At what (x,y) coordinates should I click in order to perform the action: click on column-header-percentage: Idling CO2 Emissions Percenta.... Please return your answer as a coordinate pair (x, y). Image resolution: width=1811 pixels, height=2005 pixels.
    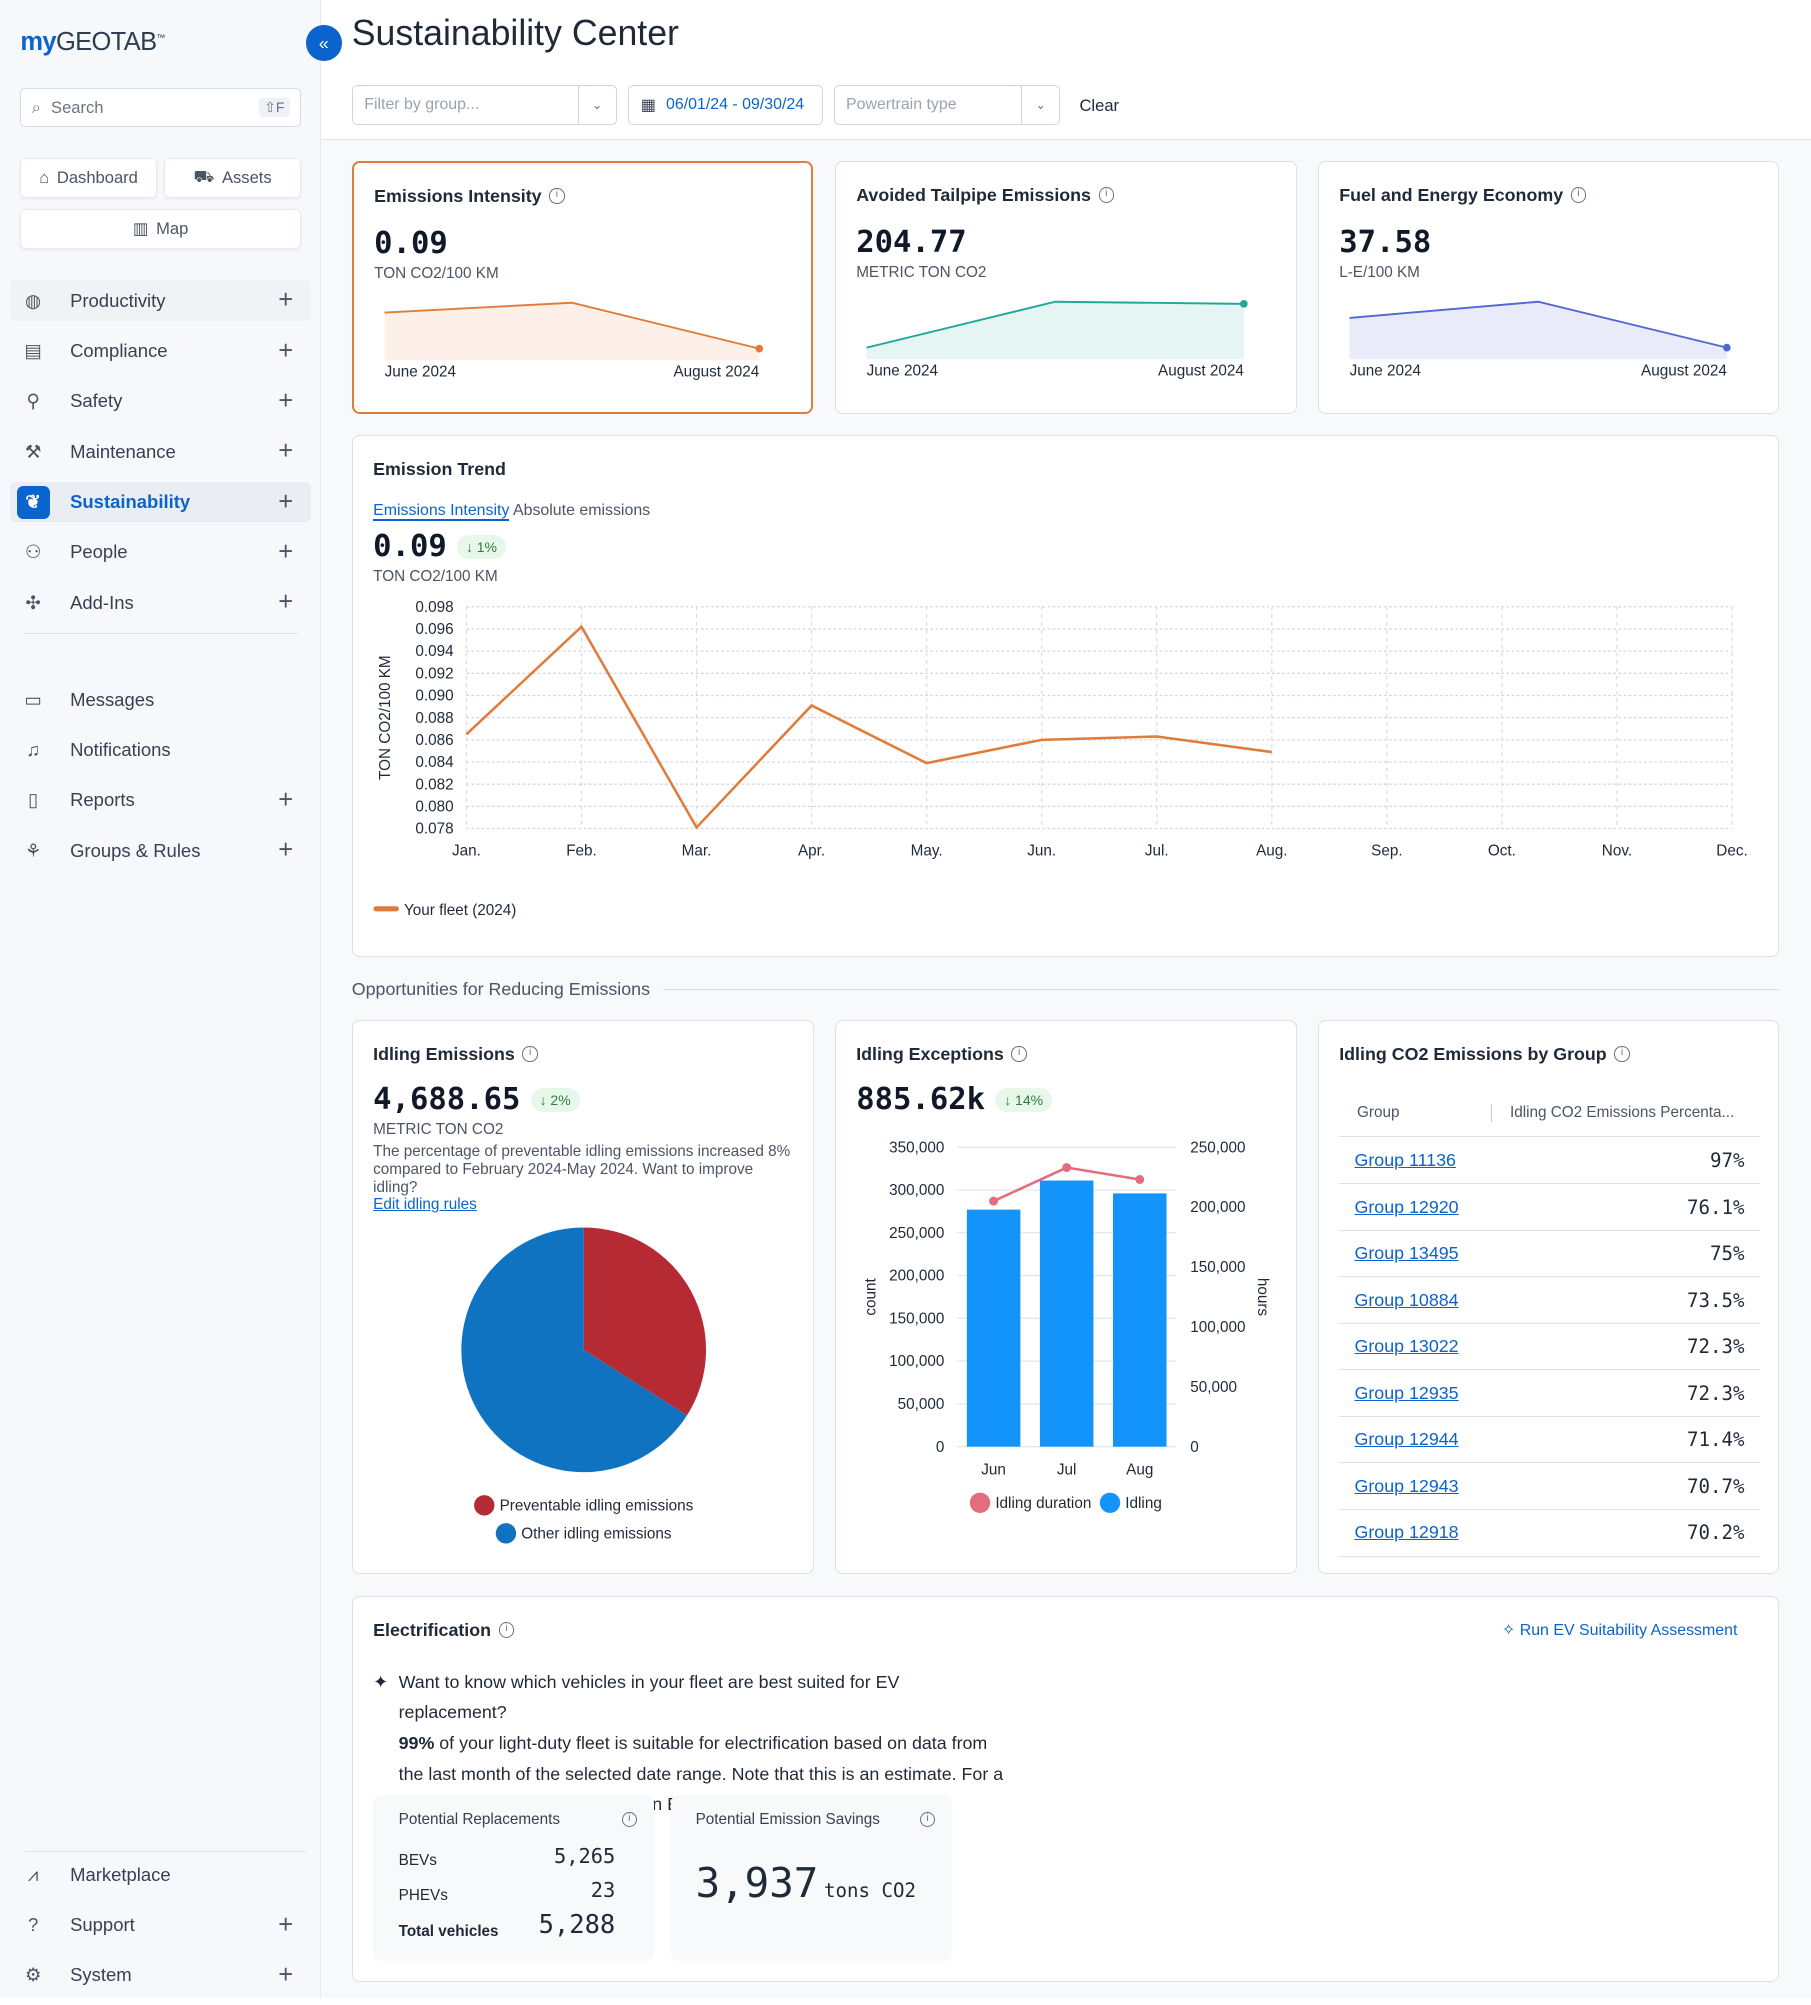
    Looking at the image, I should click on (1622, 1113).